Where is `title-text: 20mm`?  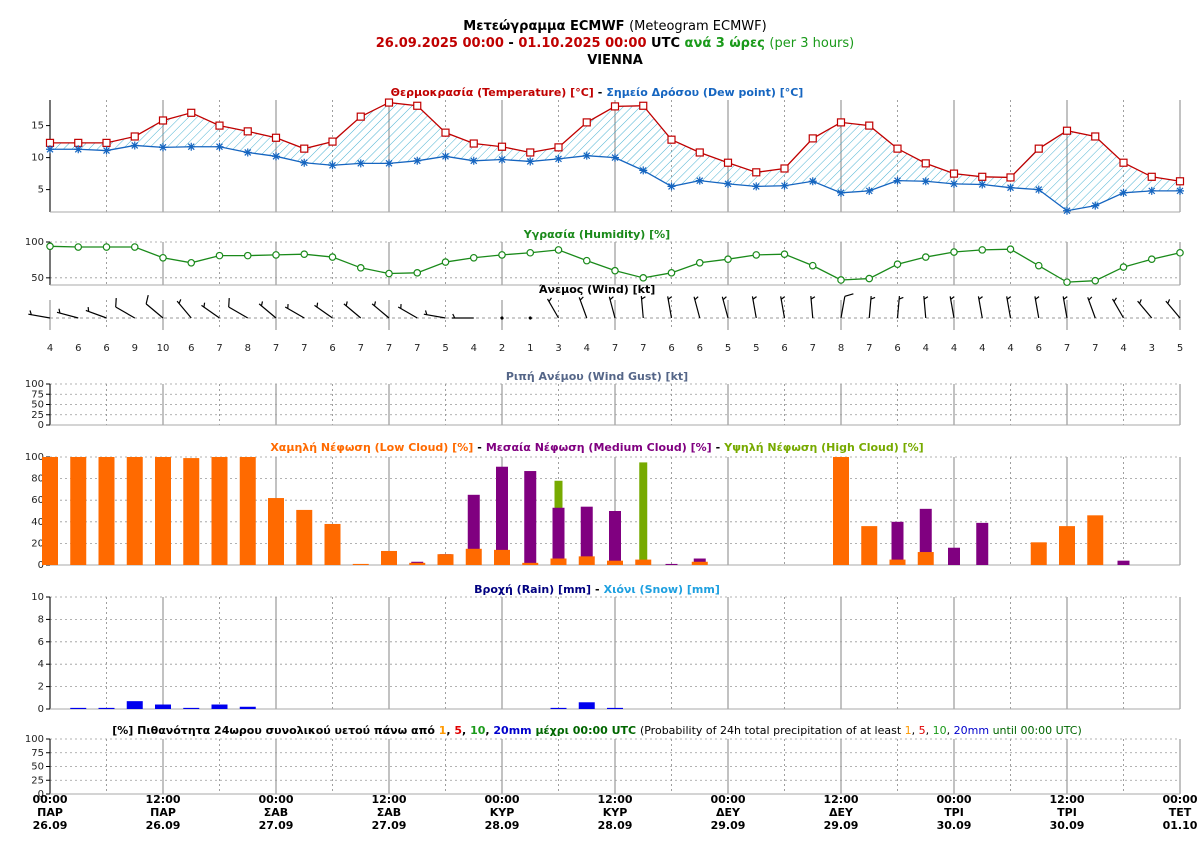 title-text: 20mm is located at coordinates (971, 730).